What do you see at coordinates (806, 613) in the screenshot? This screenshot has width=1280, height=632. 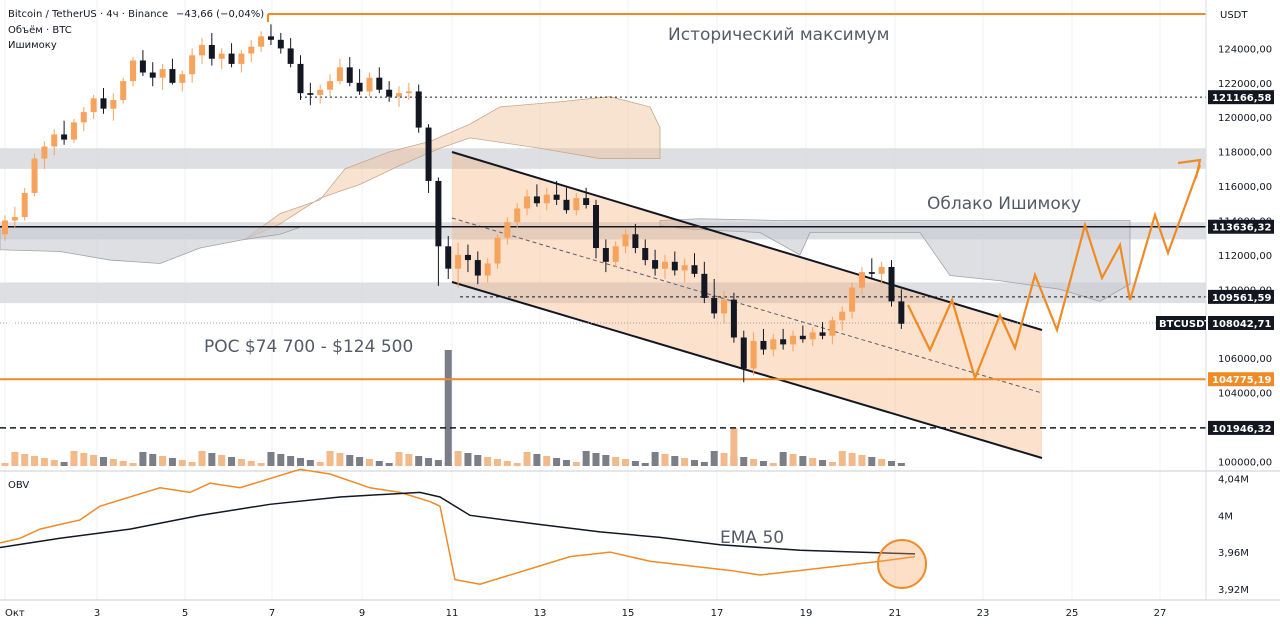 I see `time-tick-label: 19` at bounding box center [806, 613].